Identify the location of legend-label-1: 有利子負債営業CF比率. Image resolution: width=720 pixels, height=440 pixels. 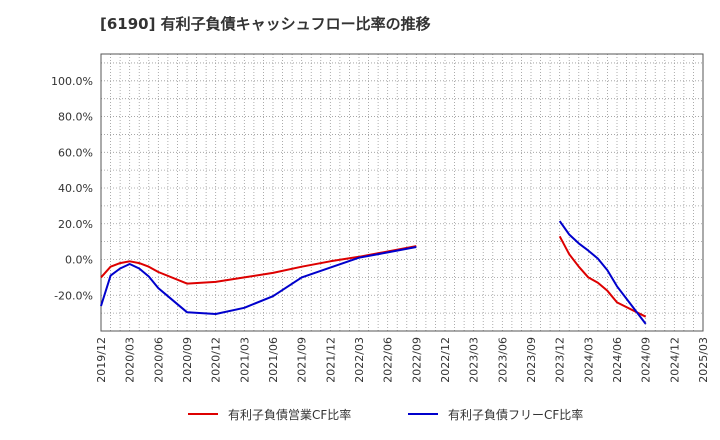
(289, 414).